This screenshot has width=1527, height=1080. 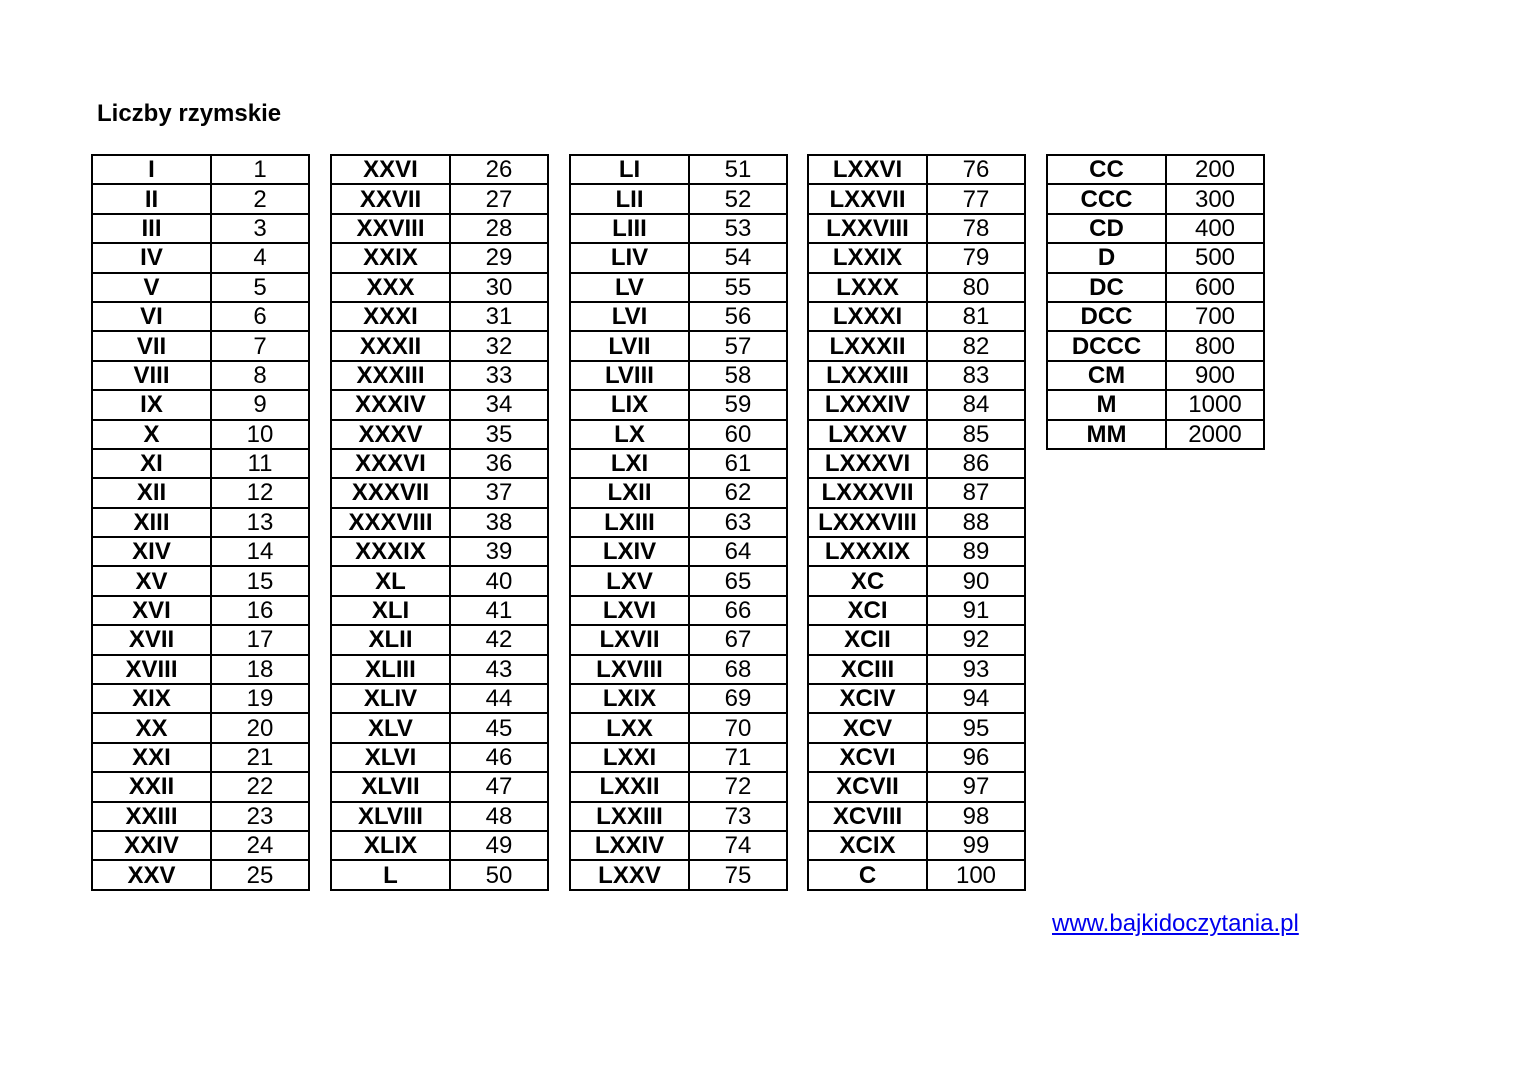 I want to click on table-row: XIV 14, so click(x=200, y=552).